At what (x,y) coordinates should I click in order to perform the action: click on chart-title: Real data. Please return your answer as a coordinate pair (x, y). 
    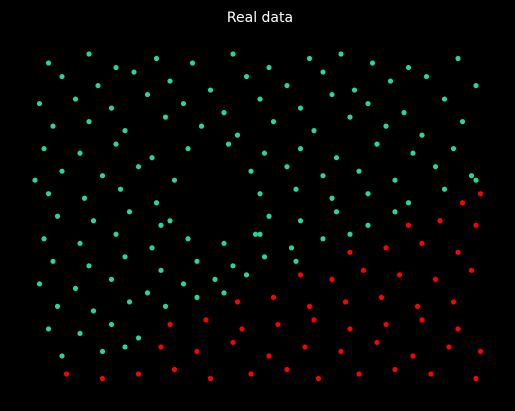
    Looking at the image, I should click on (260, 18).